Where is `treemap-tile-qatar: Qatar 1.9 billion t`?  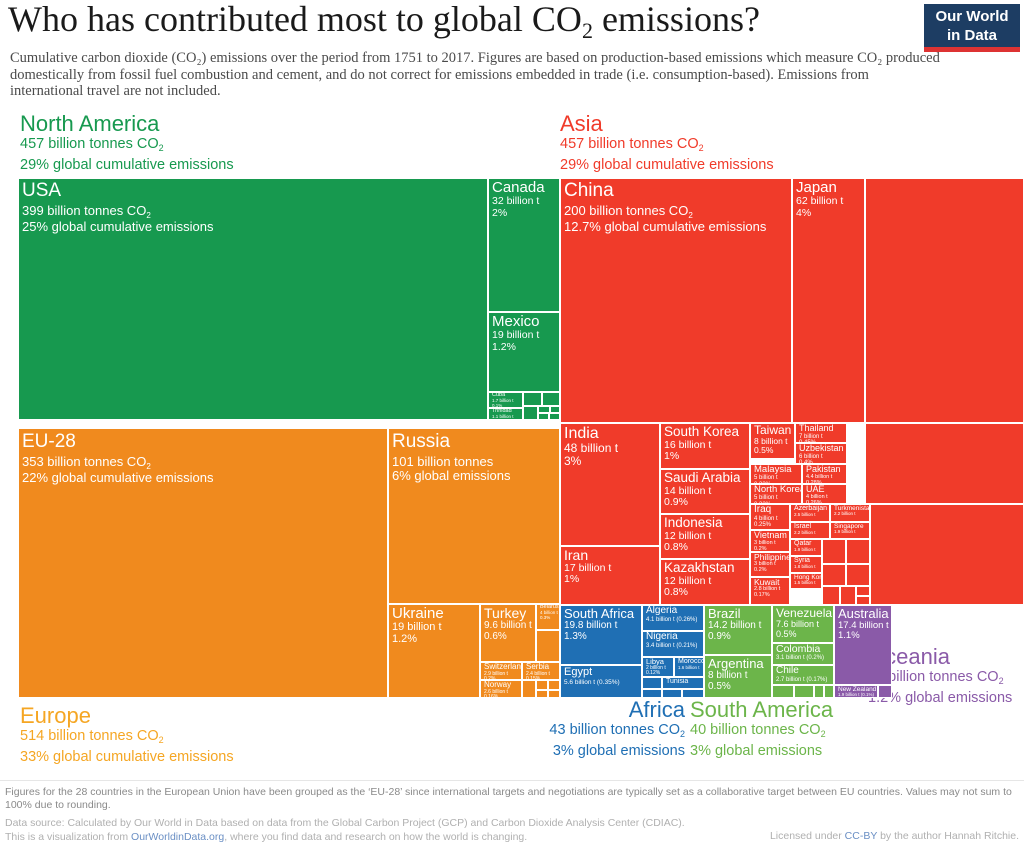 treemap-tile-qatar: Qatar 1.9 billion t is located at coordinates (806, 547).